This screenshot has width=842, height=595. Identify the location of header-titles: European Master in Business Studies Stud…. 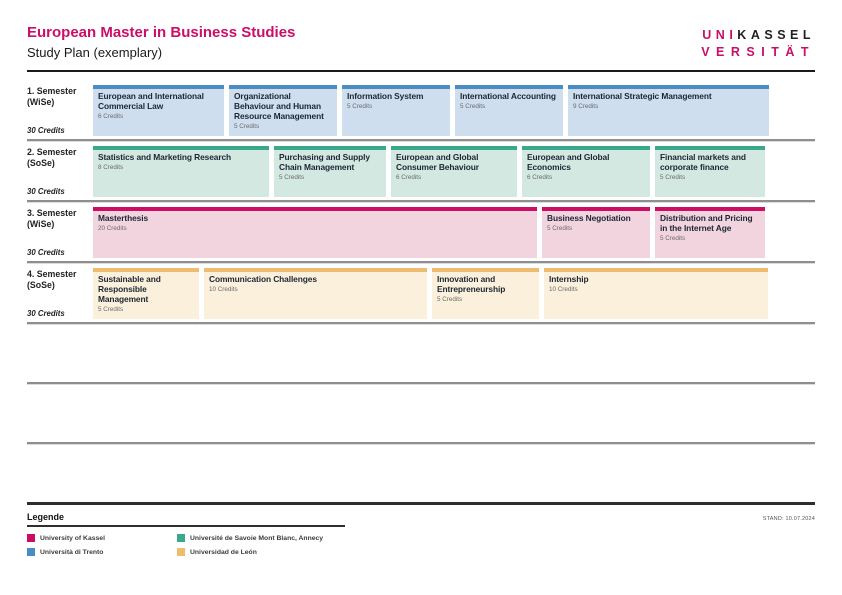
(161, 42).